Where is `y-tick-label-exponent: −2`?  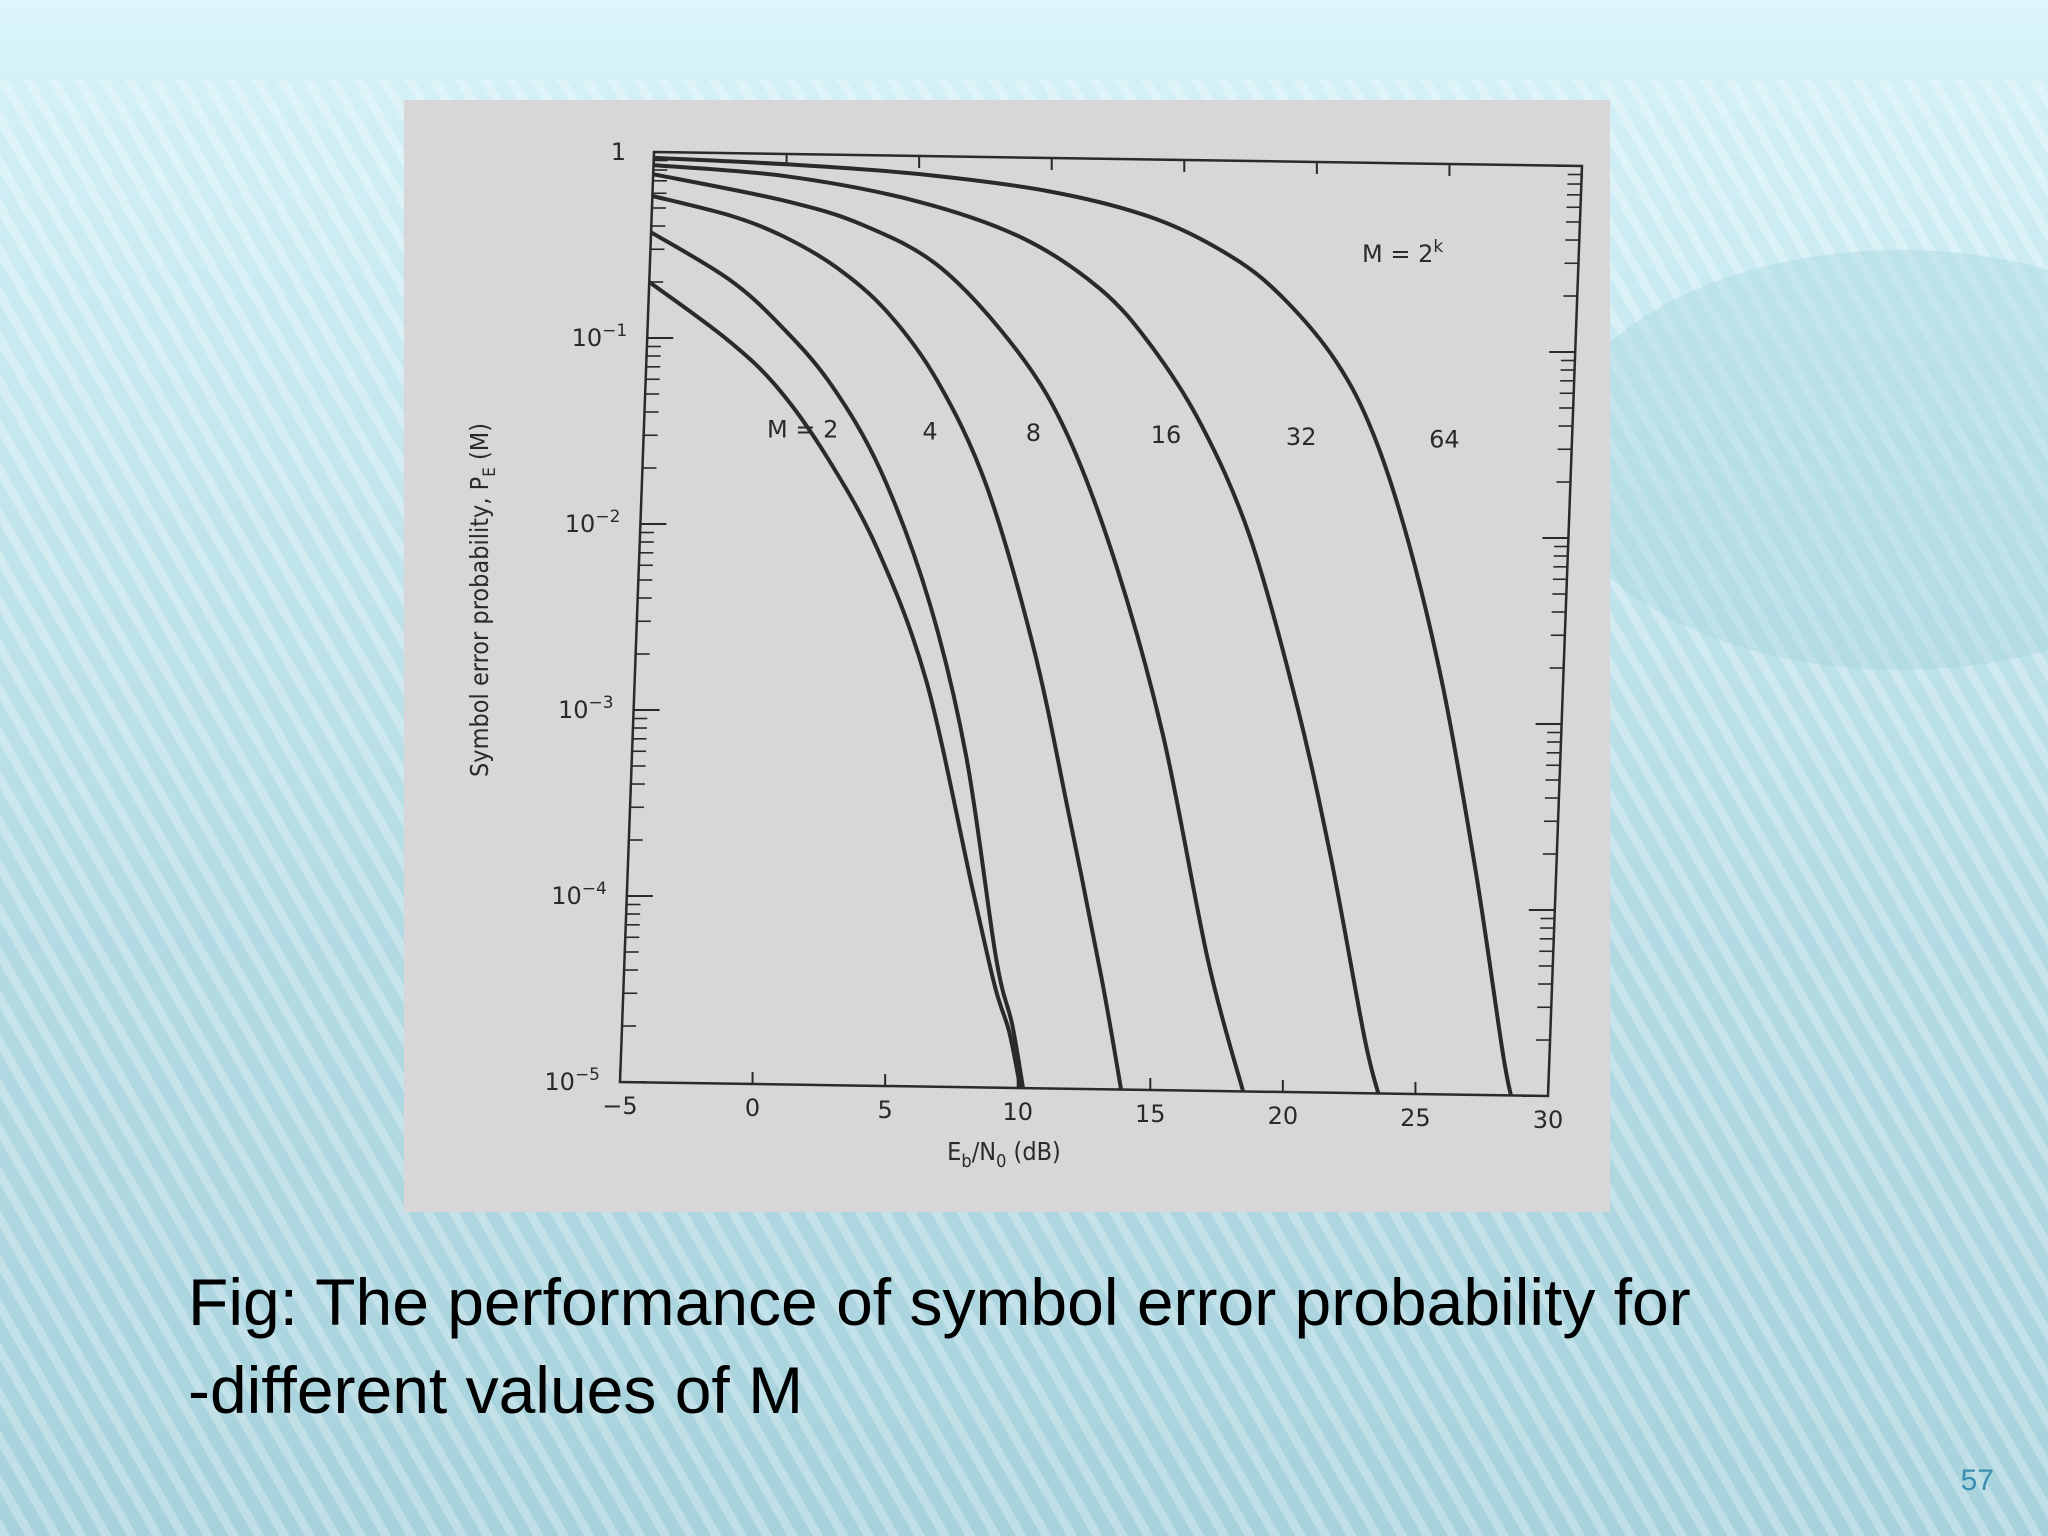 y-tick-label-exponent: −2 is located at coordinates (607, 517).